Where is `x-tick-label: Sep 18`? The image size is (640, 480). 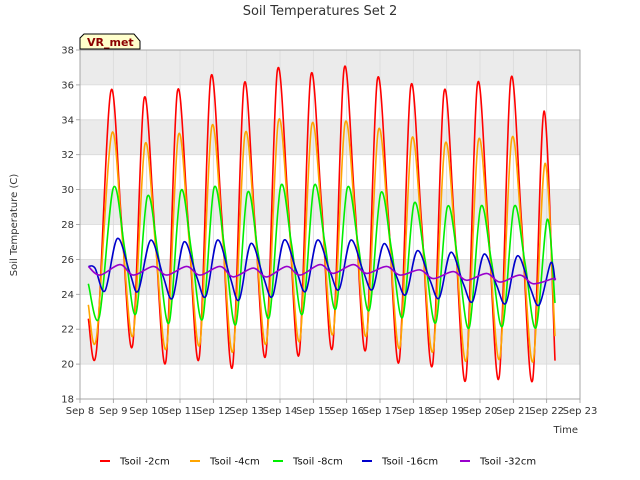
x-tick-label: Sep 18 is located at coordinates (413, 411).